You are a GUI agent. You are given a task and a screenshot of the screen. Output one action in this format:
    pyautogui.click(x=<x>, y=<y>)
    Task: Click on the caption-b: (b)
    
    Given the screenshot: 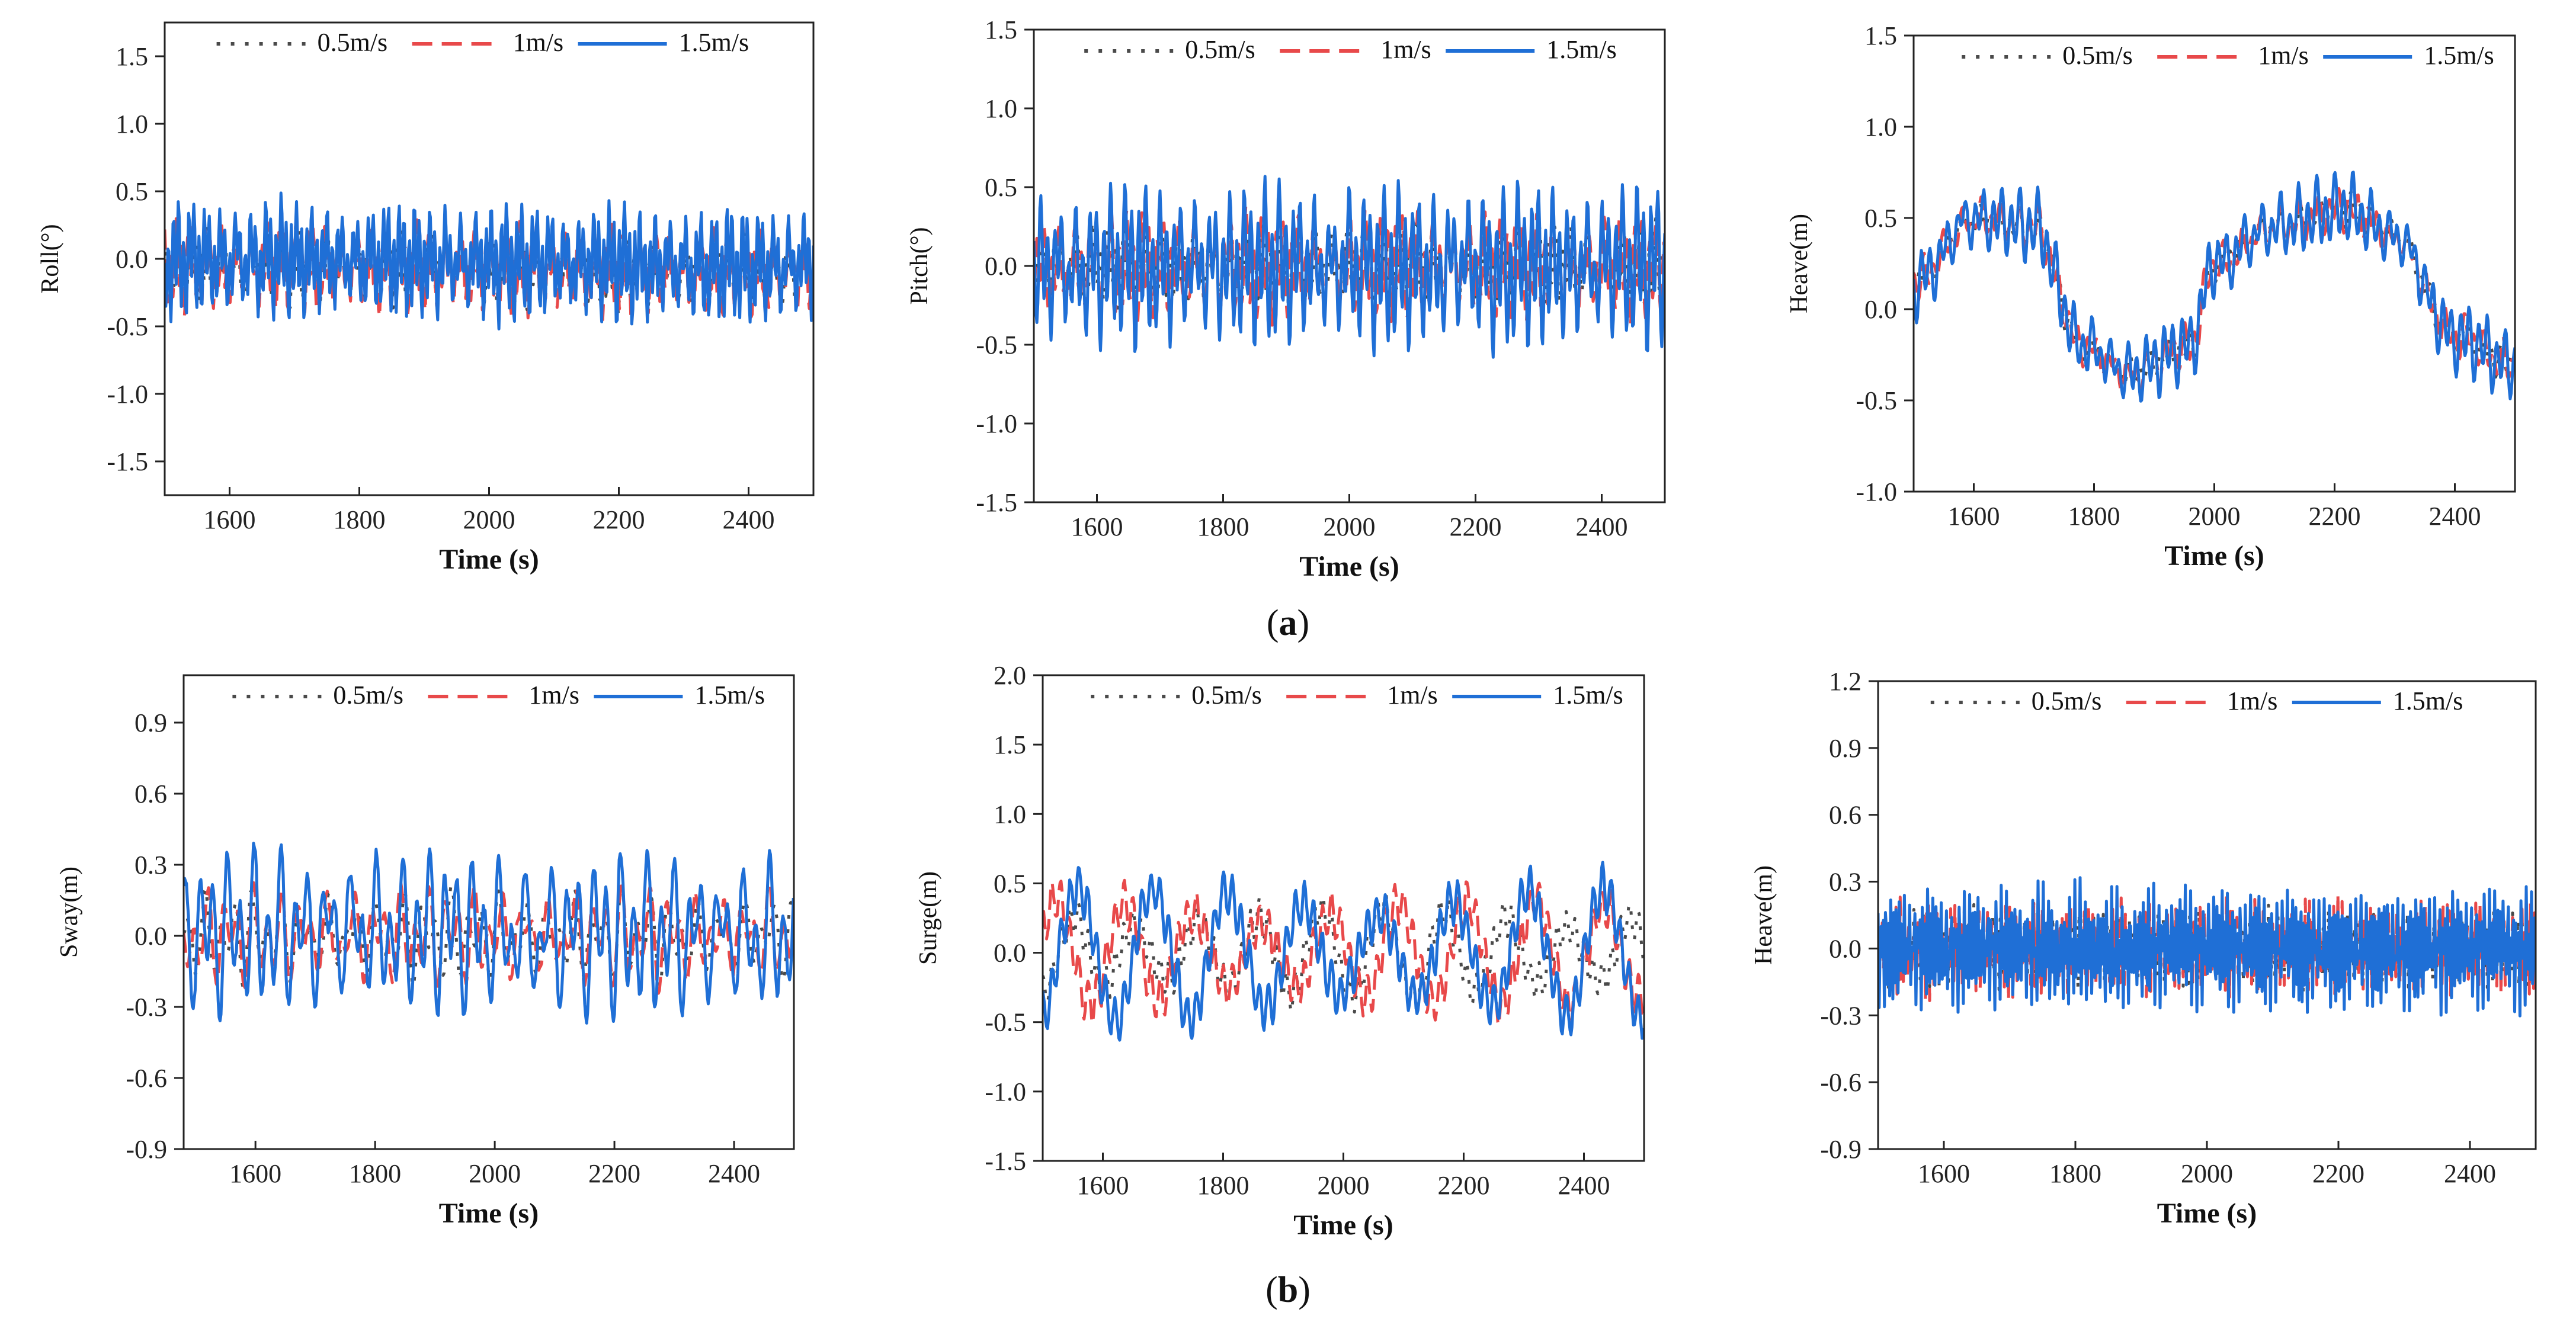 What is the action you would take?
    pyautogui.click(x=1288, y=1290)
    